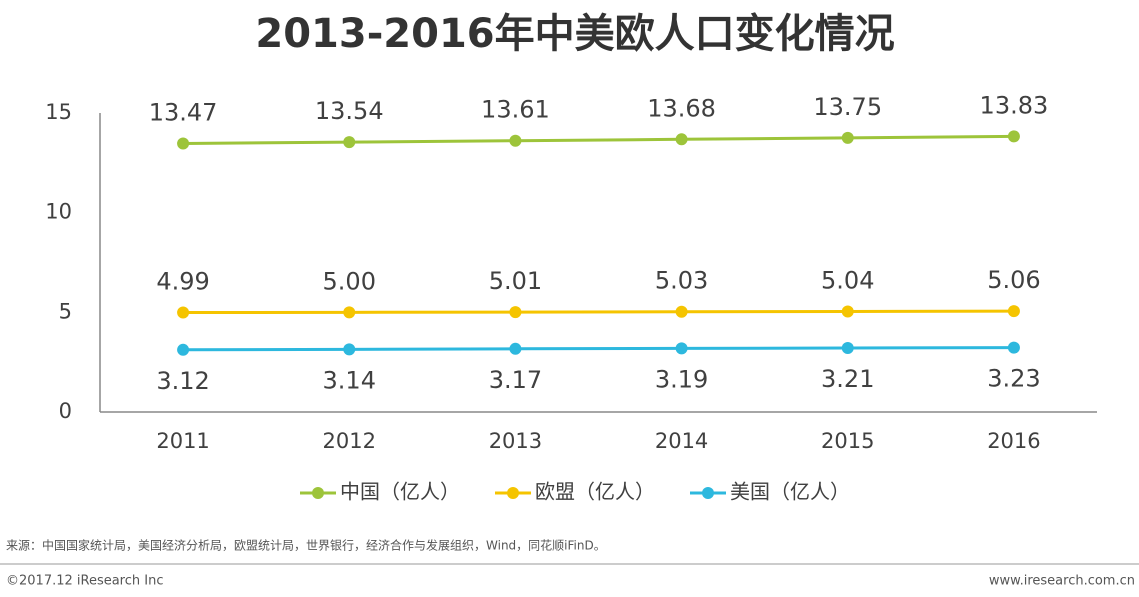 This screenshot has height=597, width=1139. Describe the element at coordinates (847, 281) in the screenshot. I see `data-label: 5.04` at that location.